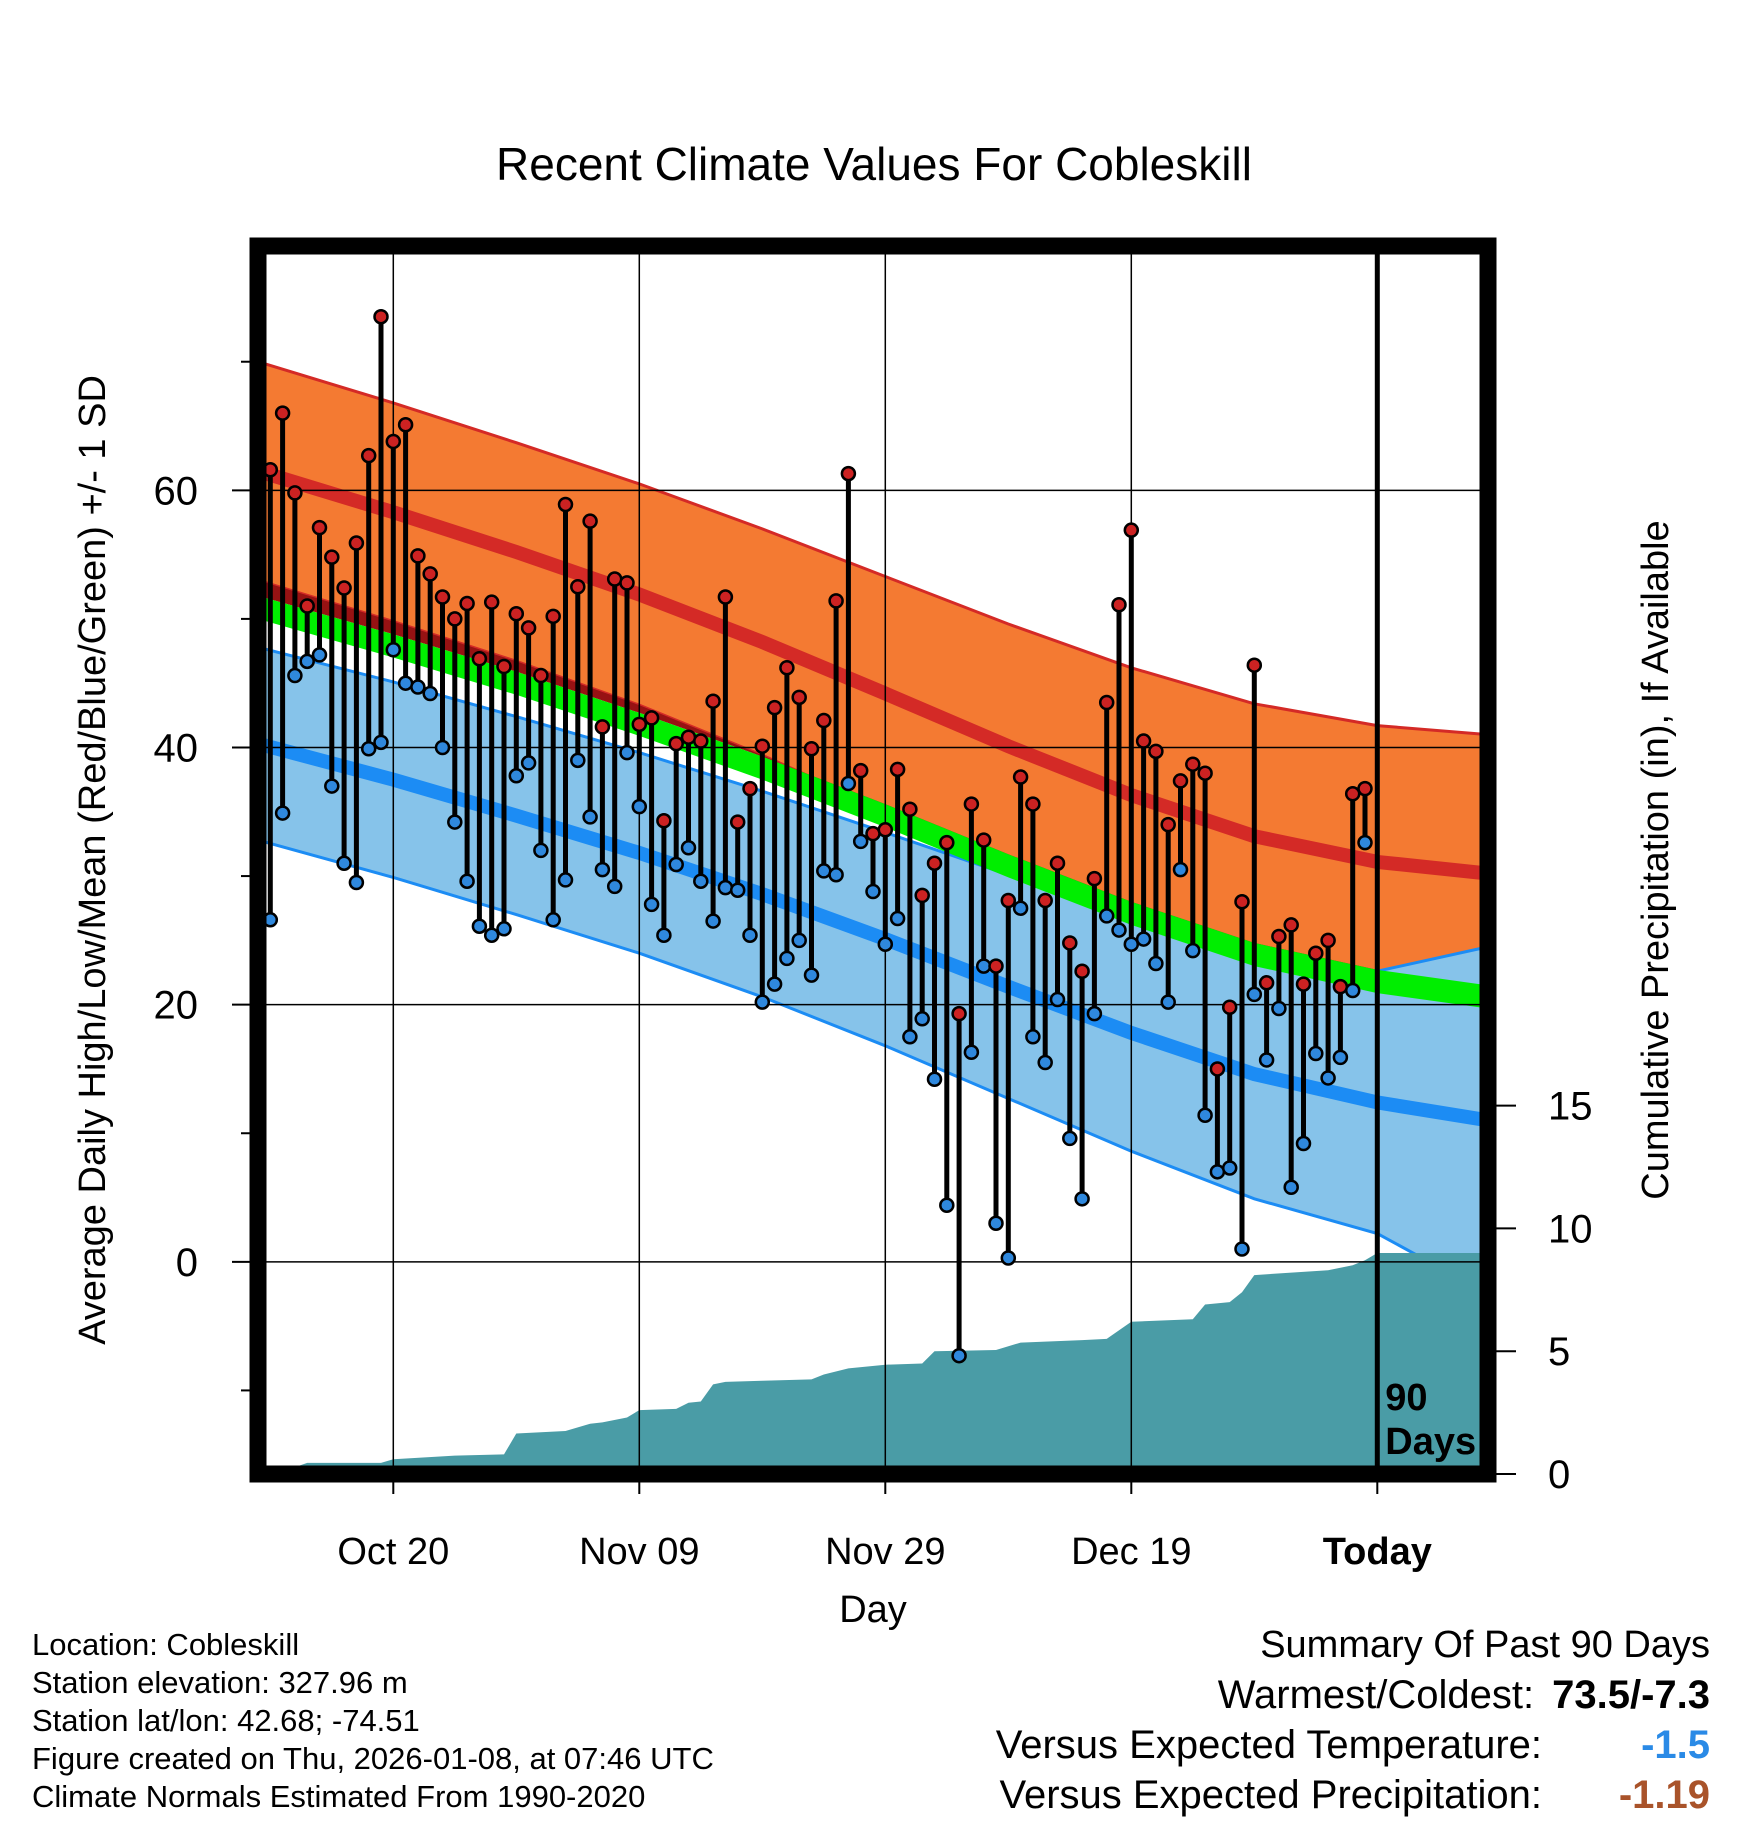 The height and width of the screenshot is (1828, 1748). I want to click on chart-title: Recent Climate Values For Cobleskill, so click(874, 164).